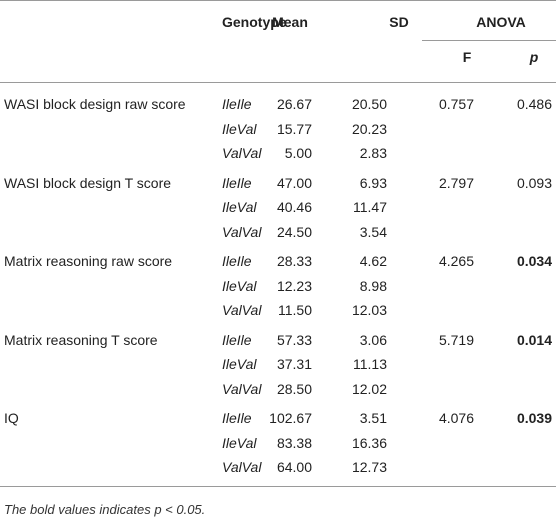  I want to click on sd: 6.93, so click(373, 182).